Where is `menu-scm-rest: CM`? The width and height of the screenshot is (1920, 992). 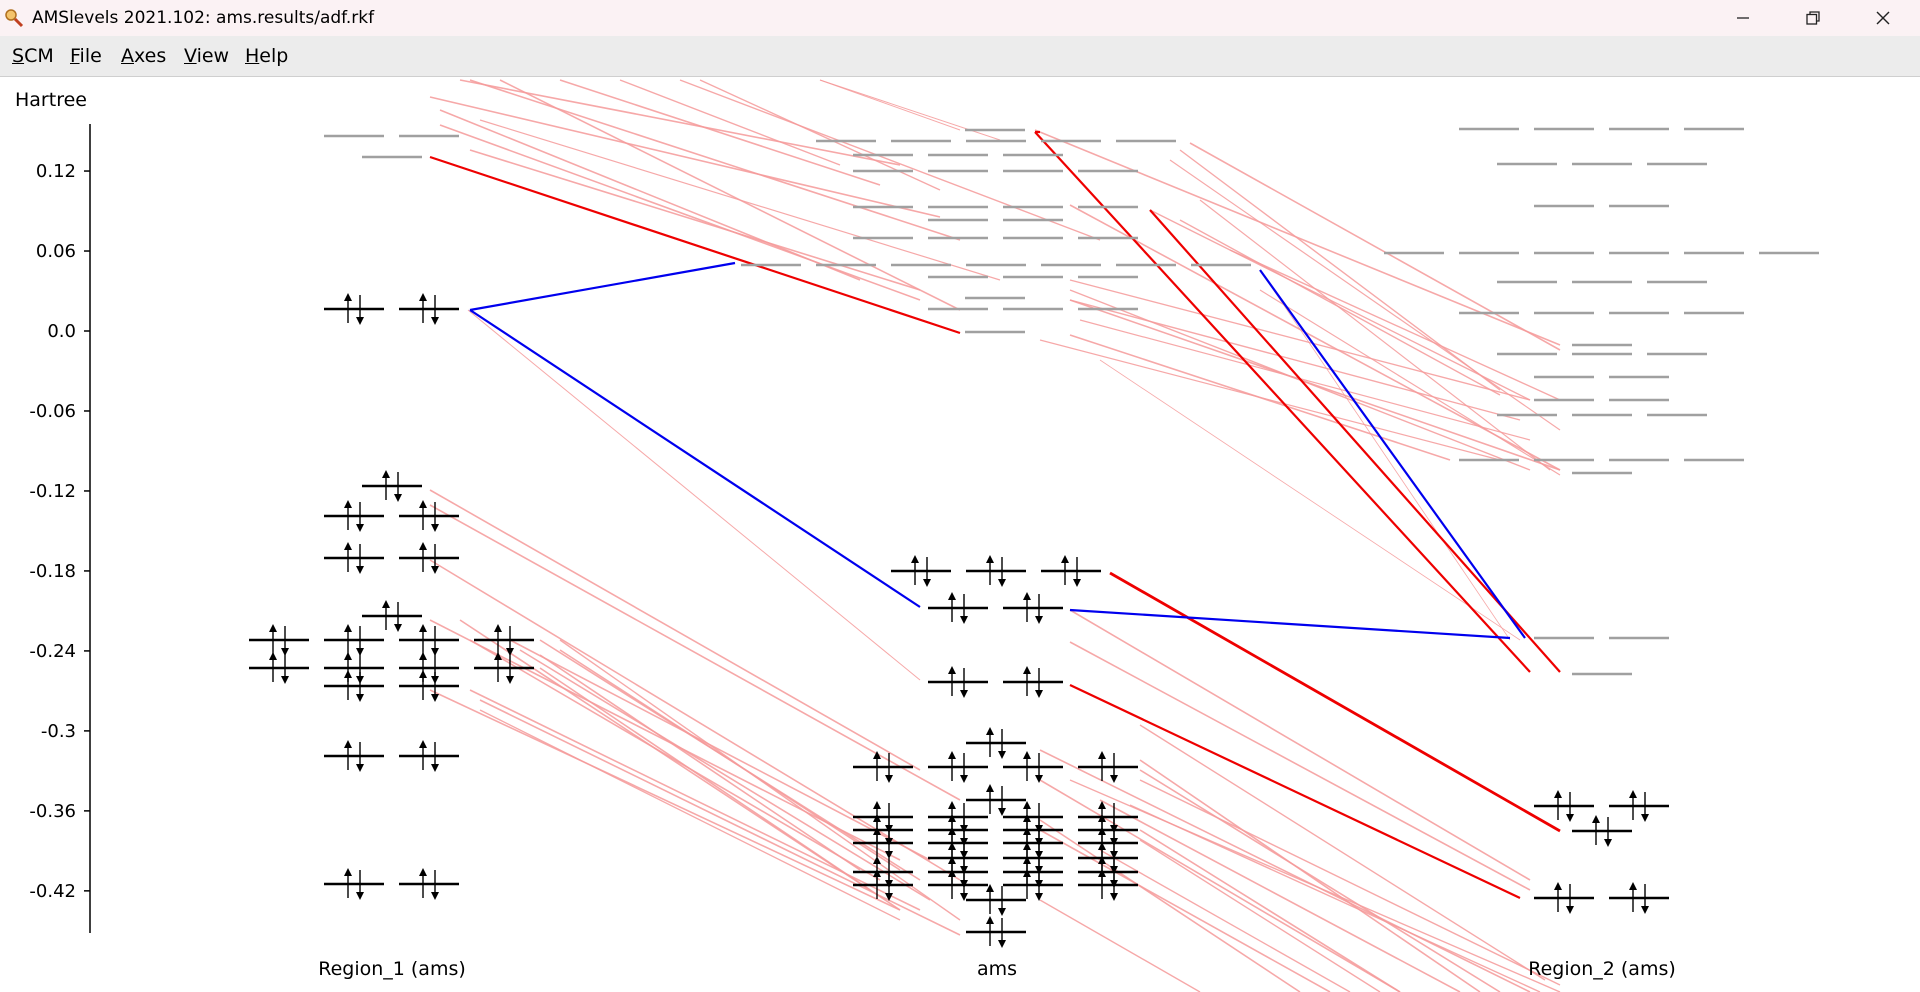
menu-scm-rest: CM is located at coordinates (39, 56).